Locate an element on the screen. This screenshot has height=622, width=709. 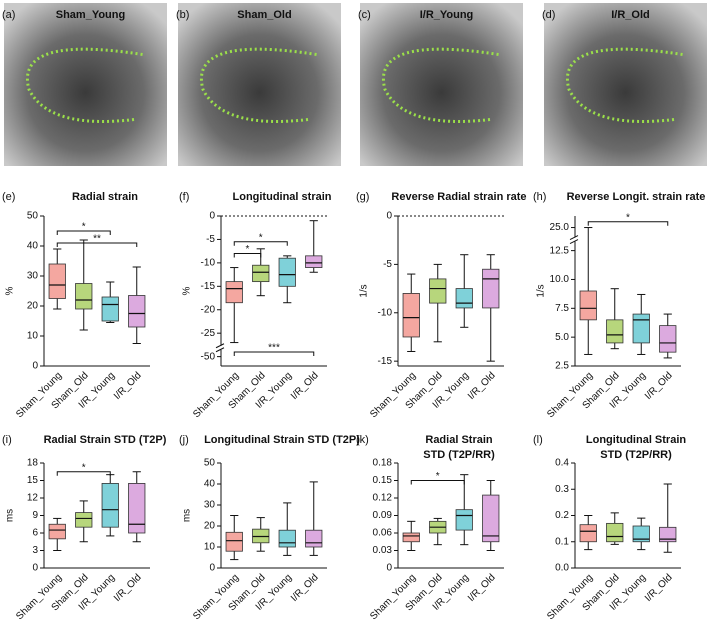
y-tick-label: -25 is located at coordinates (208, 333).